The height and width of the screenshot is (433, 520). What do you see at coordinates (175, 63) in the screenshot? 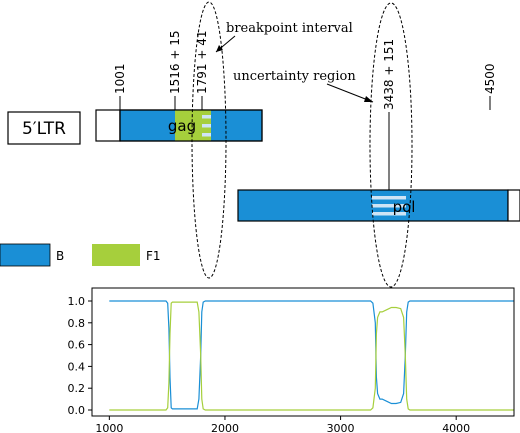
I see `position-label-1516: 1516 + 15` at bounding box center [175, 63].